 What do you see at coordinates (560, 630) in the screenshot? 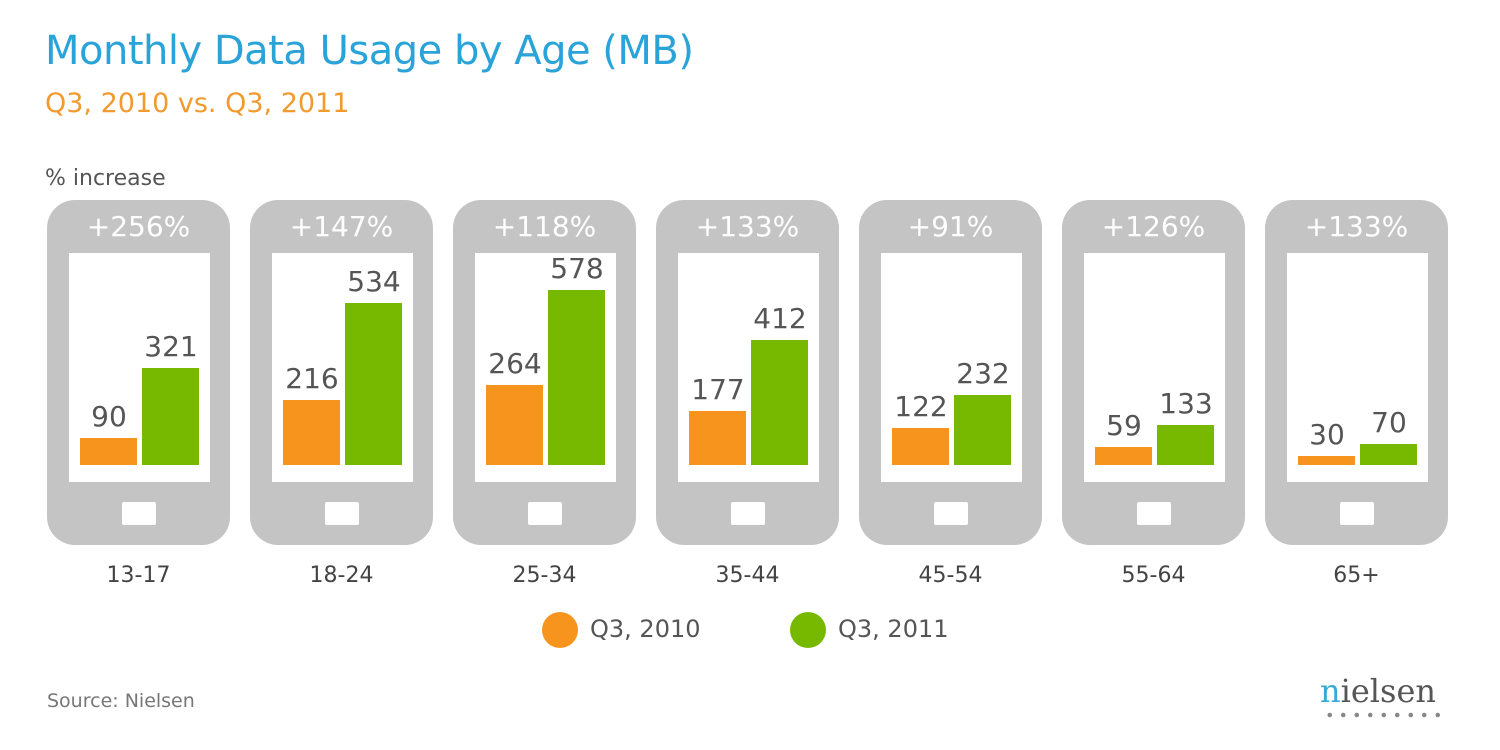
I see `legend-marker-2010` at bounding box center [560, 630].